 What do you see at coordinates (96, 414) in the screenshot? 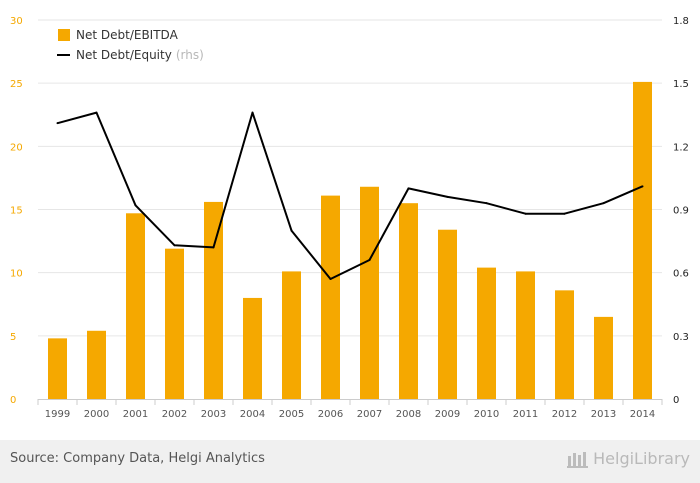
I see `x-tick-label: 2000` at bounding box center [96, 414].